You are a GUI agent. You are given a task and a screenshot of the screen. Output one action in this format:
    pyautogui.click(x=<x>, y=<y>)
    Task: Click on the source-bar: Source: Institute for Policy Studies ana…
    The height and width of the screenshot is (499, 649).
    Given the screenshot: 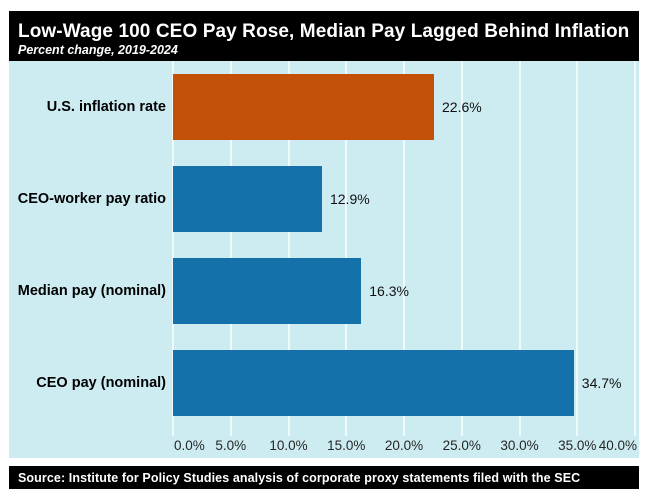 What is the action you would take?
    pyautogui.click(x=324, y=477)
    